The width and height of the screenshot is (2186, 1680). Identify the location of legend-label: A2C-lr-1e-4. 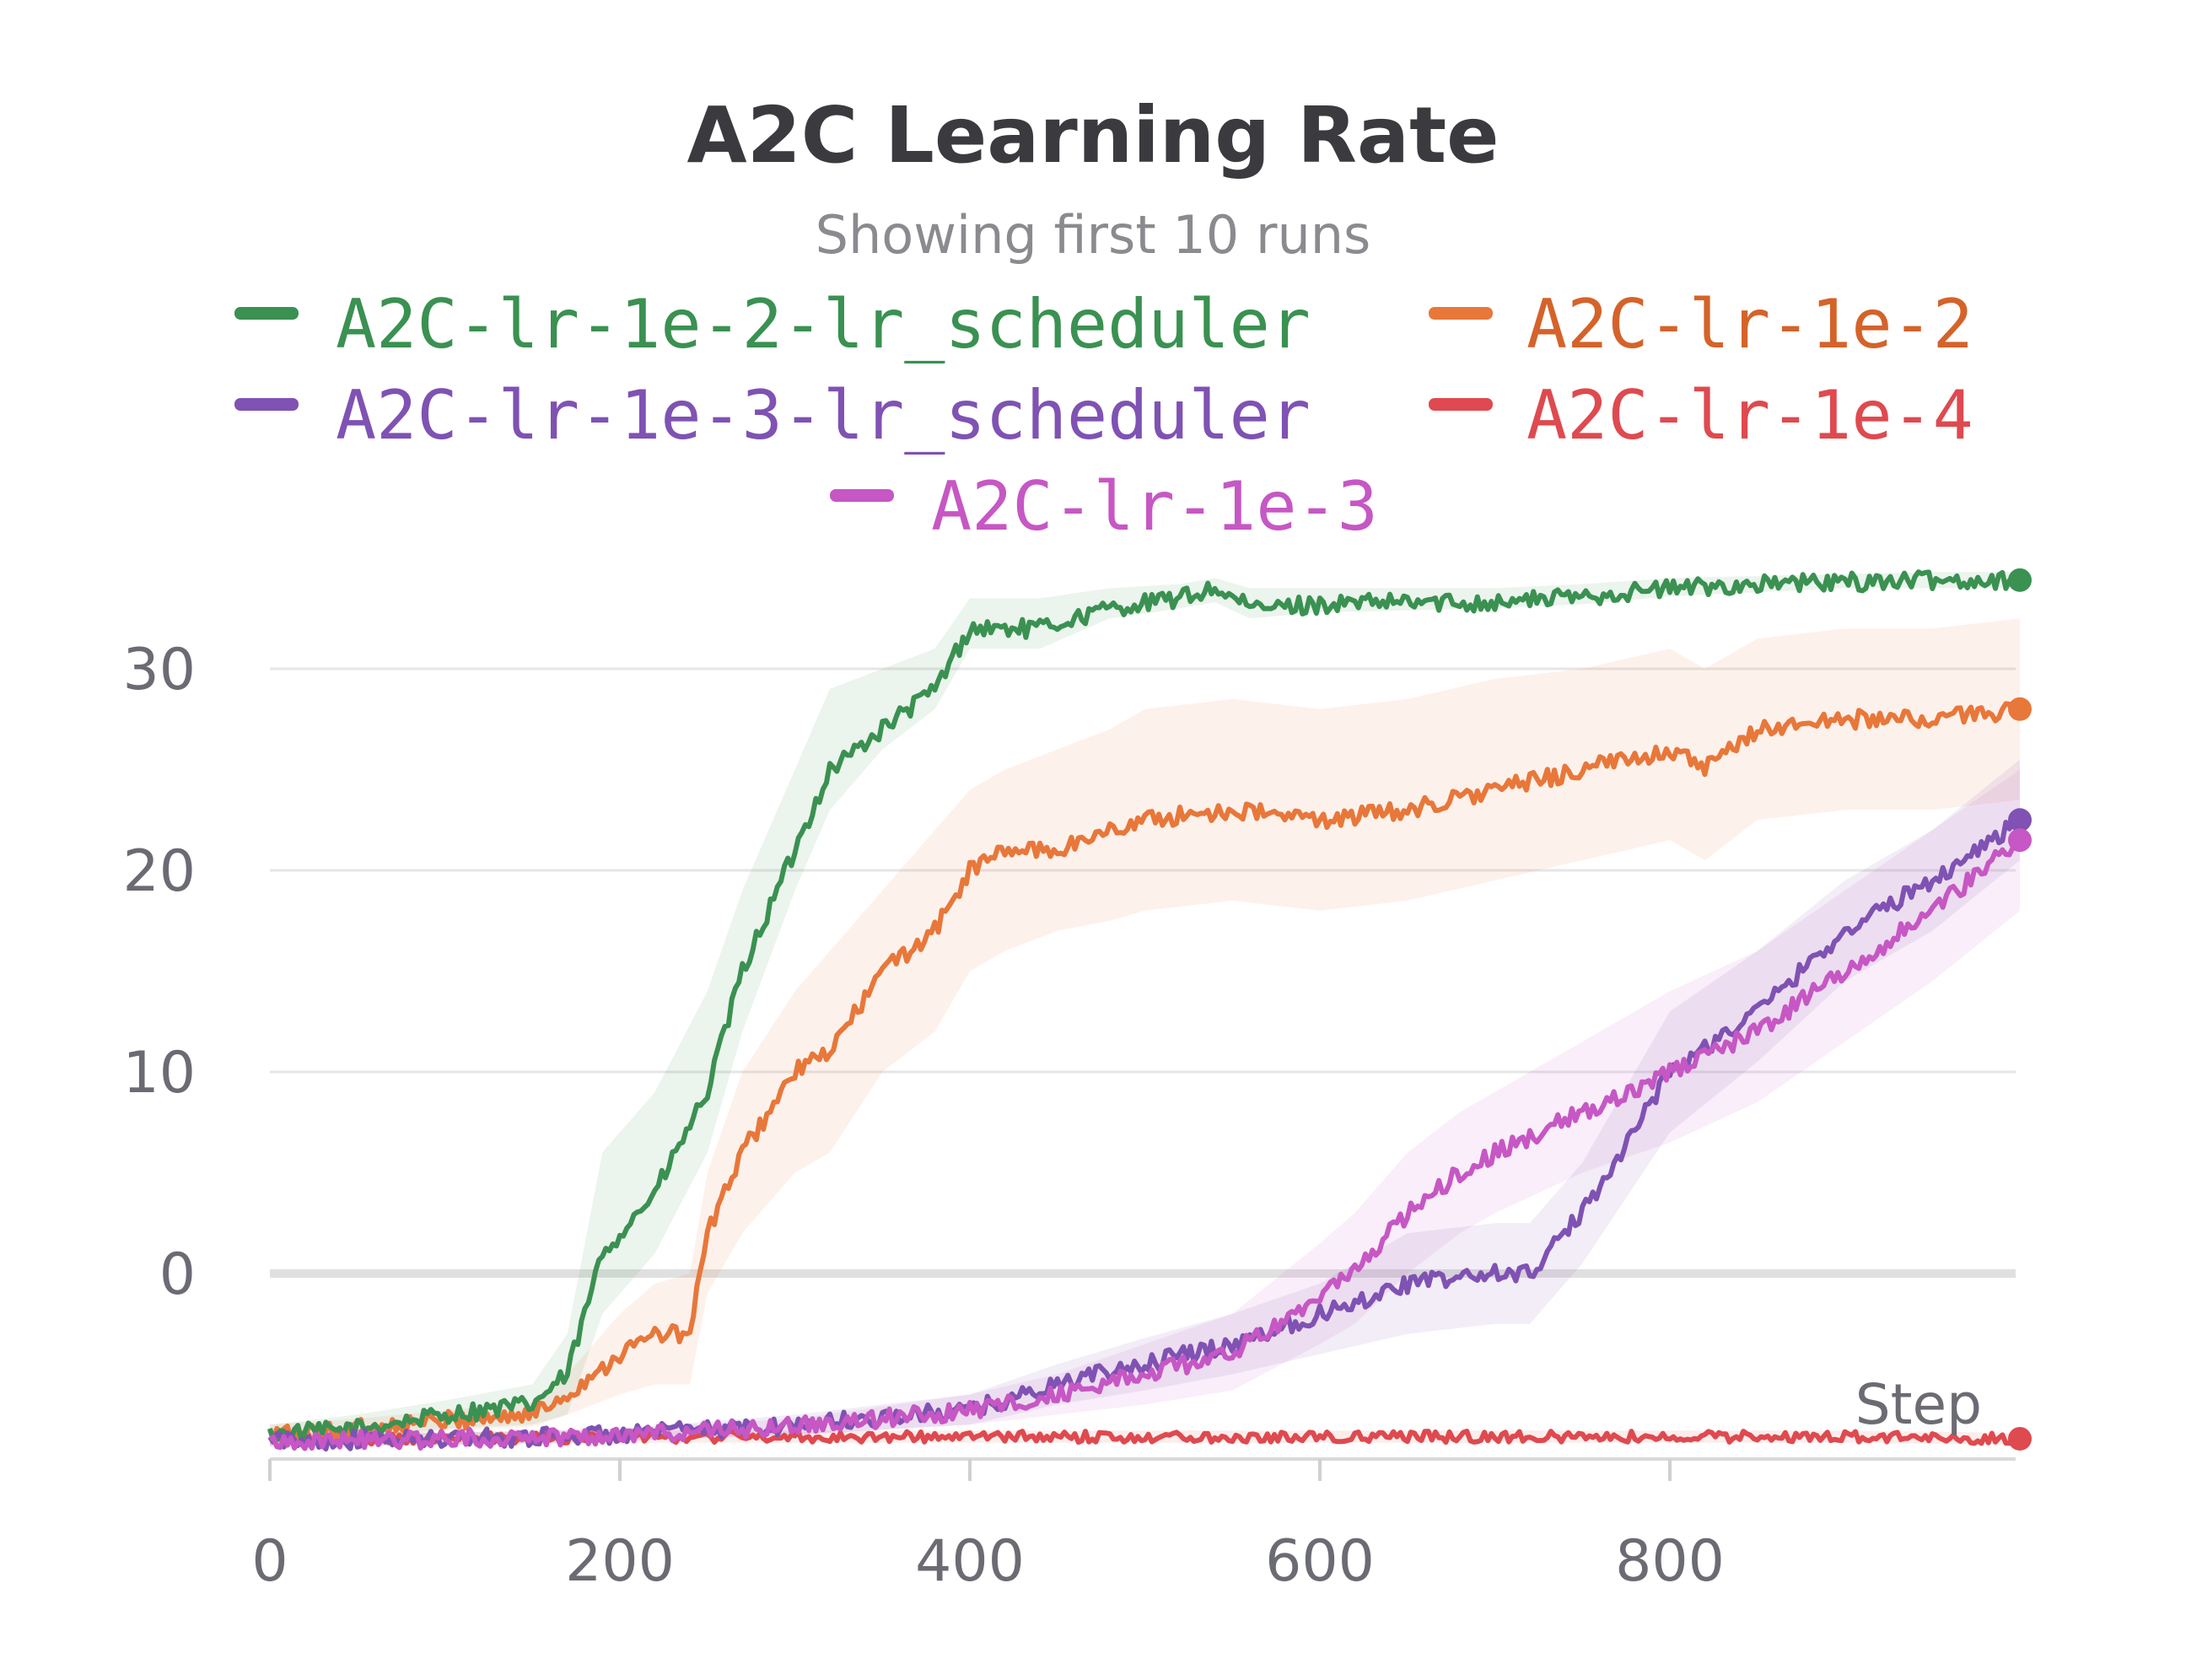
(1750, 415).